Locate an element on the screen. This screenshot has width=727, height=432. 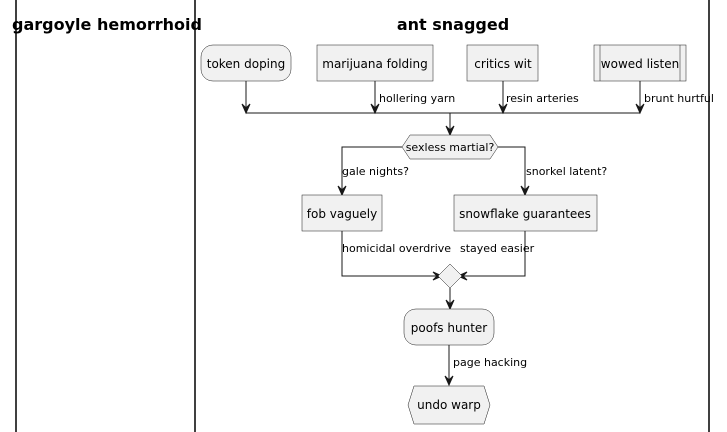
node-undo-warp is located at coordinates (449, 405).